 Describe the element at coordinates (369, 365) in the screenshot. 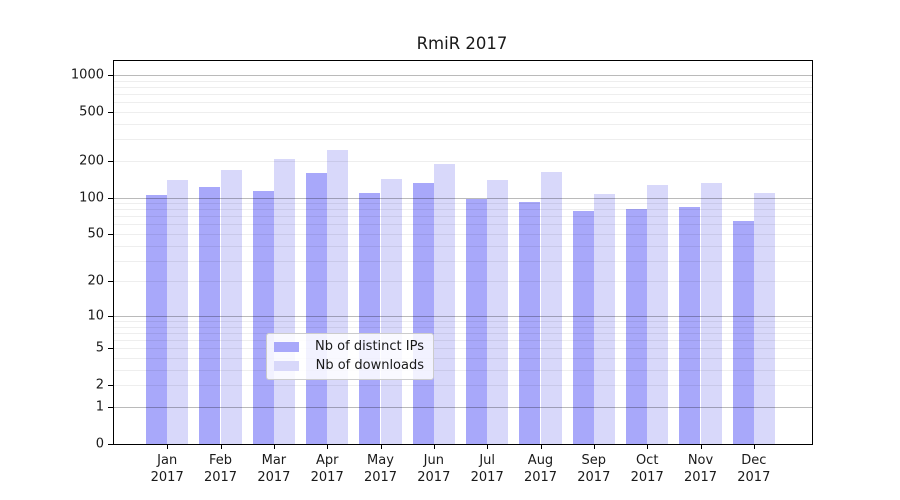

I see `legend-label-downloads: Nb of downloads` at that location.